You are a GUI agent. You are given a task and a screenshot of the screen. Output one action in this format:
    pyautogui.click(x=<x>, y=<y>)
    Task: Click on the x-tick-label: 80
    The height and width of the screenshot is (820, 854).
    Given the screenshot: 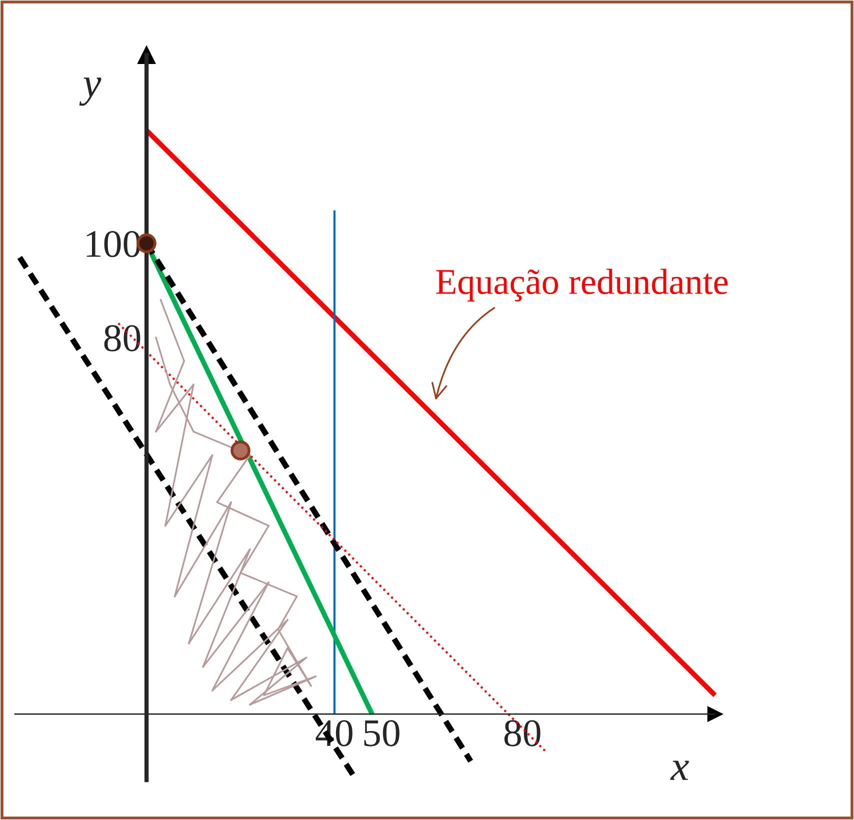 What is the action you would take?
    pyautogui.click(x=522, y=733)
    